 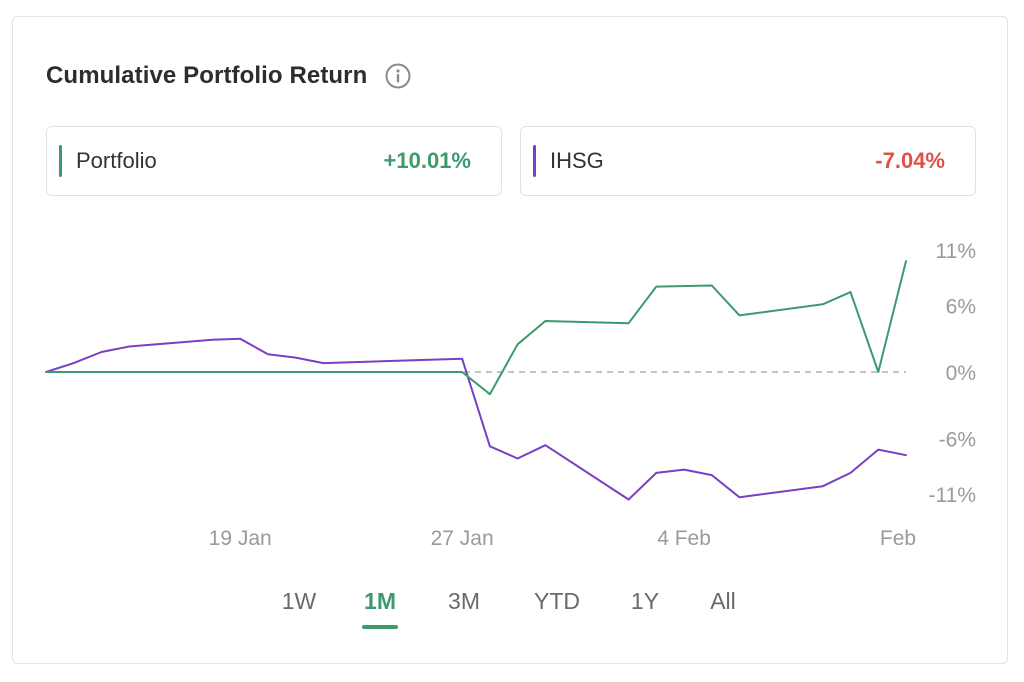 What do you see at coordinates (557, 601) in the screenshot?
I see `tab-ytd: YTD` at bounding box center [557, 601].